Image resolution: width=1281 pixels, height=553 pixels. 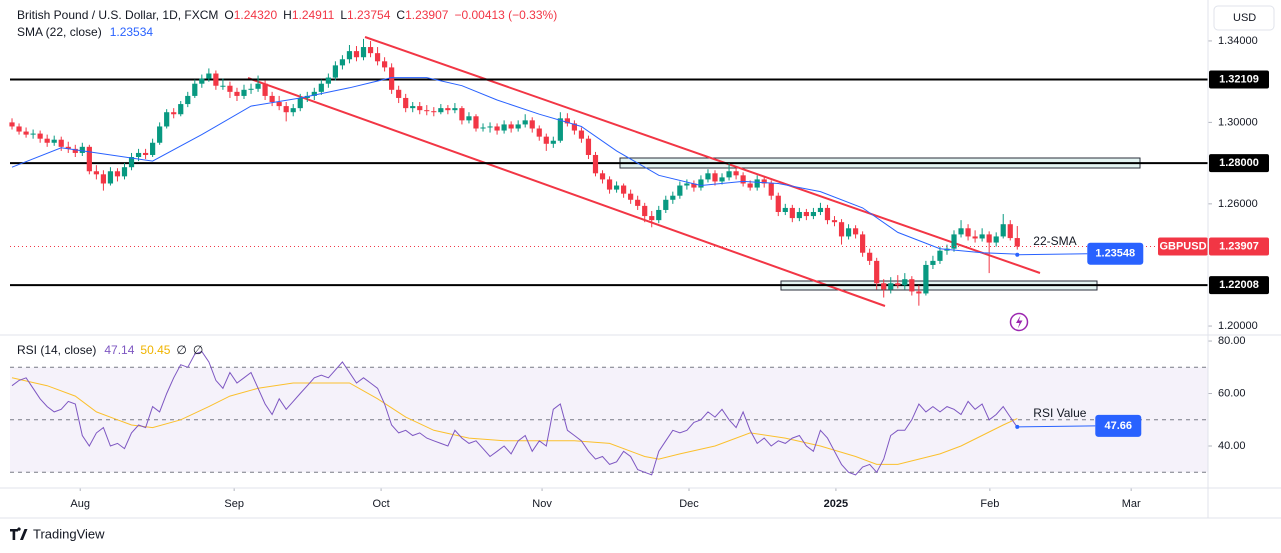 I want to click on rsi-value: 47.14, so click(x=119, y=350).